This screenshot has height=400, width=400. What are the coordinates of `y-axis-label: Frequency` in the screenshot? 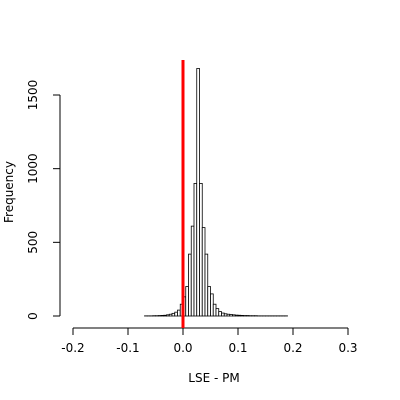 It's located at (9, 192).